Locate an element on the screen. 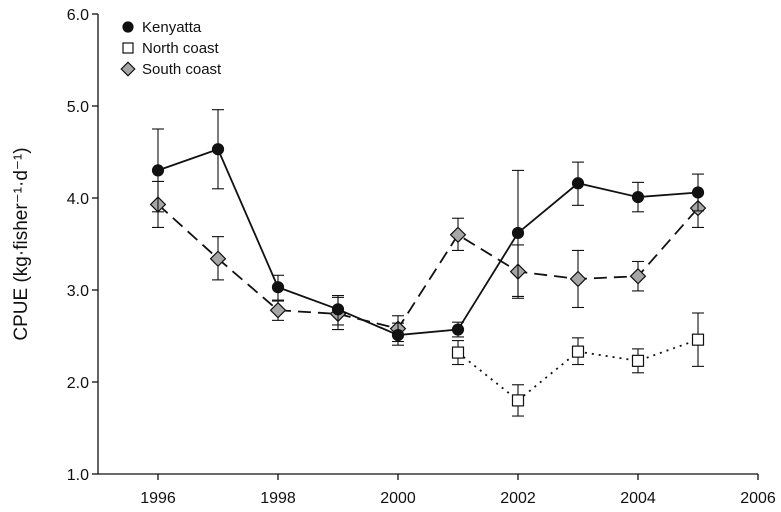 The image size is (781, 512). y-tick-label: 1.0 is located at coordinates (78, 475).